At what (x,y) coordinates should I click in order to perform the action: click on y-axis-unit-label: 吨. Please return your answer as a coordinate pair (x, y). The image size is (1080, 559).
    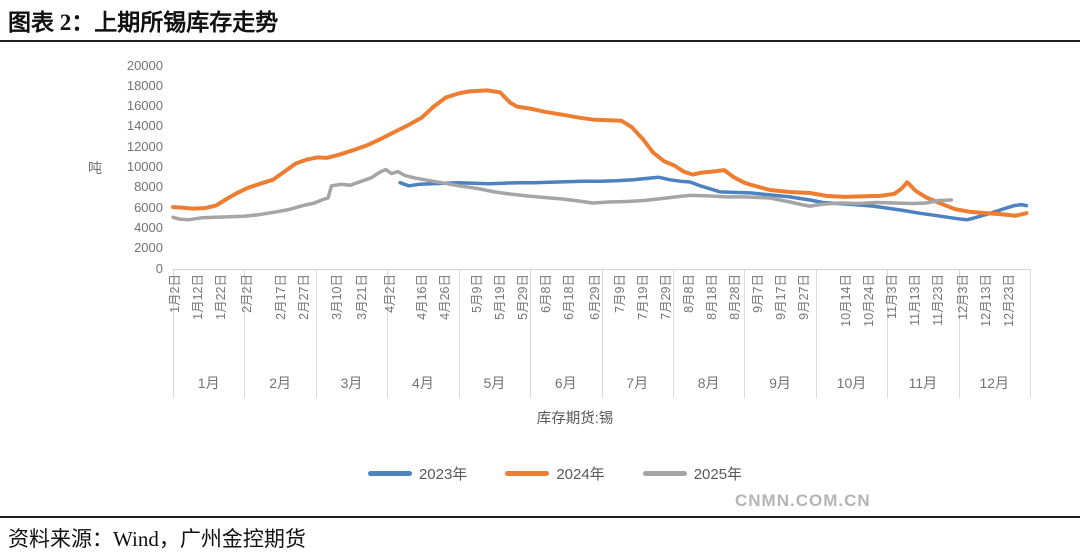
    Looking at the image, I should click on (95, 168).